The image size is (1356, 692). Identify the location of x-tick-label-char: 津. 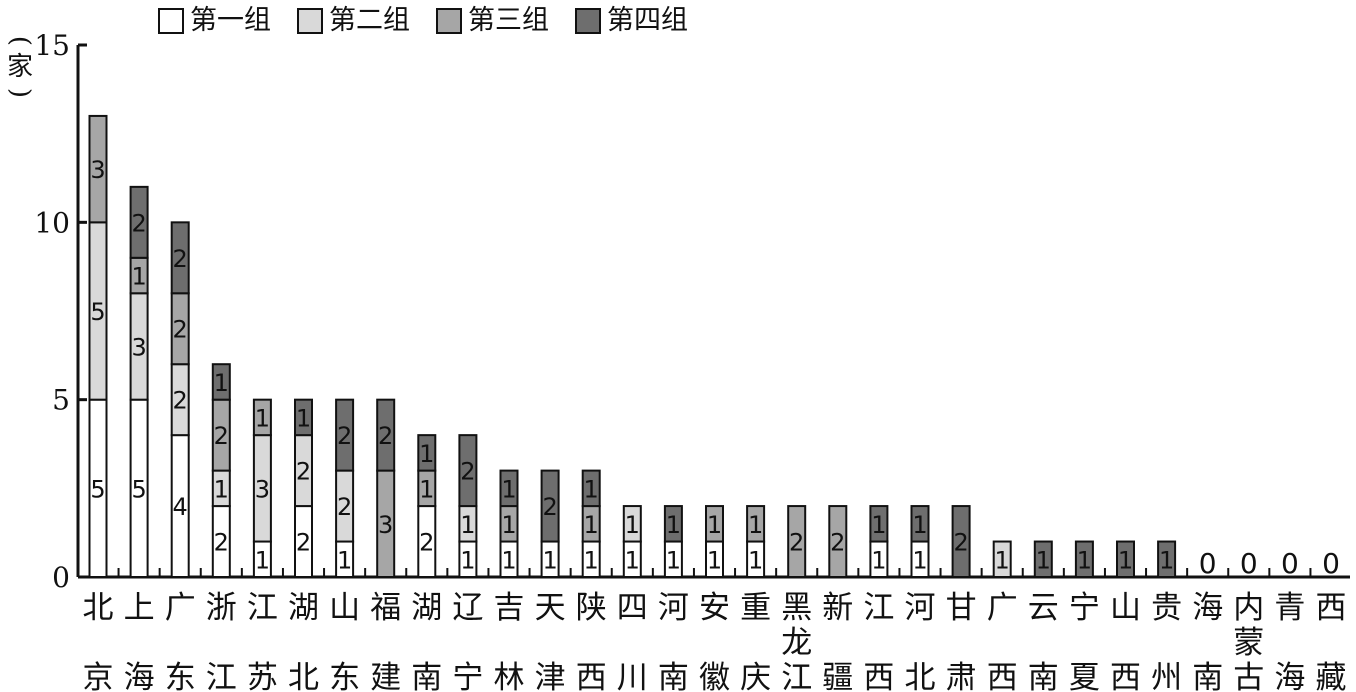
(550, 676).